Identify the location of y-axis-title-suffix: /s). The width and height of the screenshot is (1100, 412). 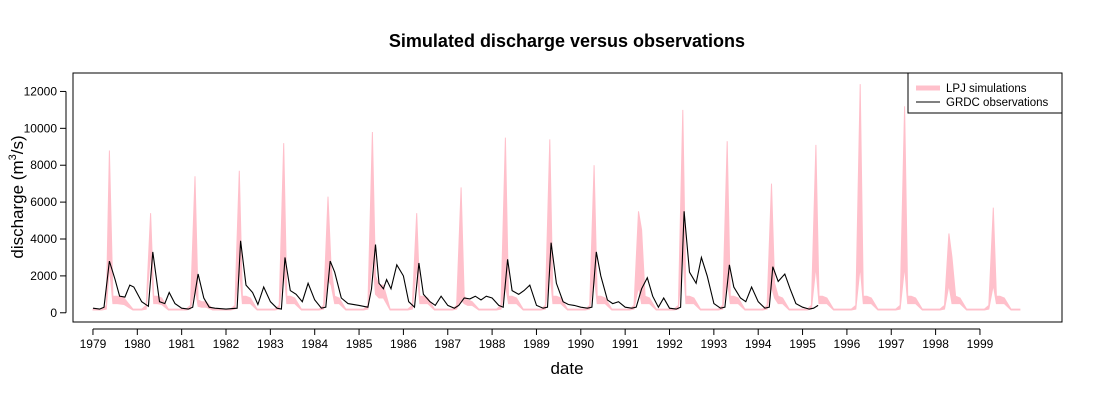
(17, 144).